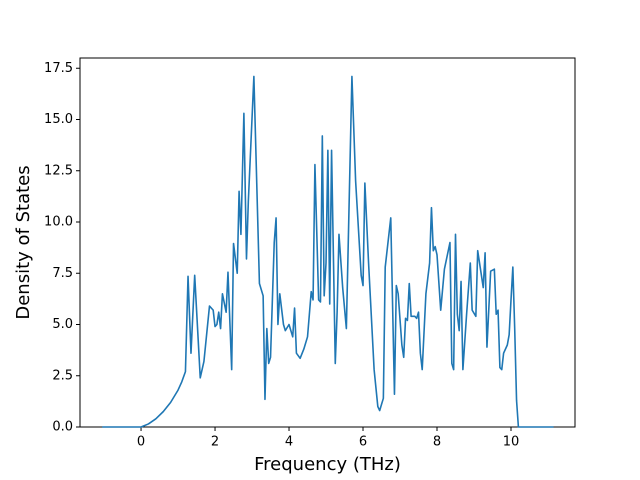 This screenshot has width=640, height=480. I want to click on y-tick-label: 15.0, so click(58, 119).